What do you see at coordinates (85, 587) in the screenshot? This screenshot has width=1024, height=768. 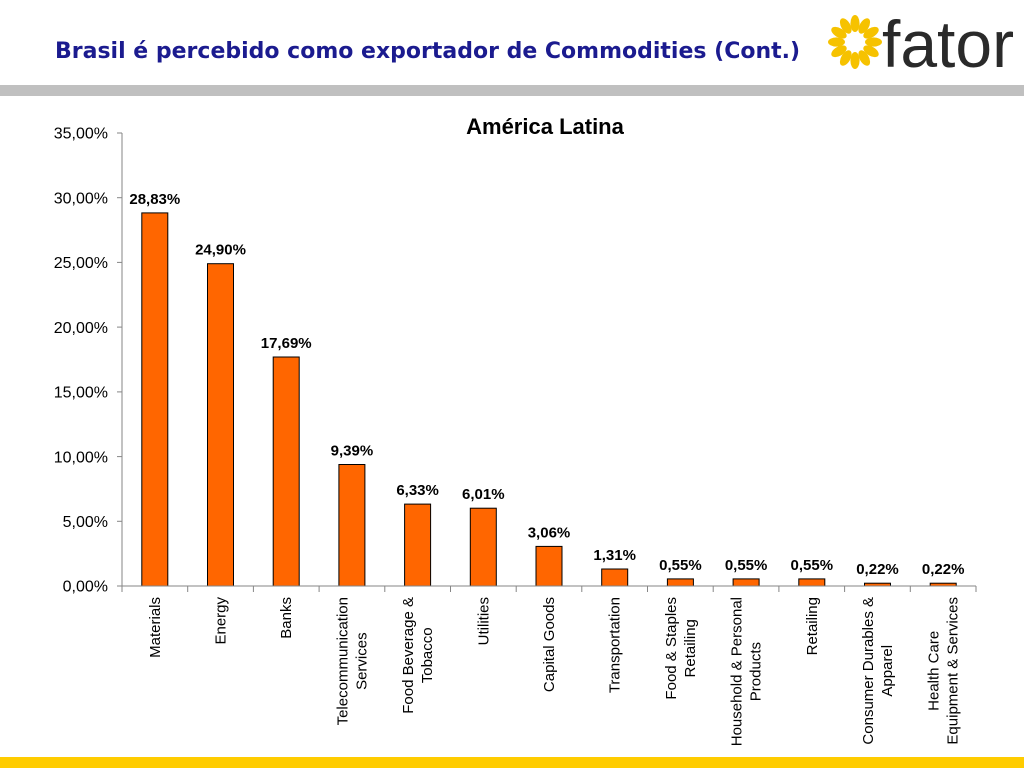 I see `y-tick-label: 0,00%` at bounding box center [85, 587].